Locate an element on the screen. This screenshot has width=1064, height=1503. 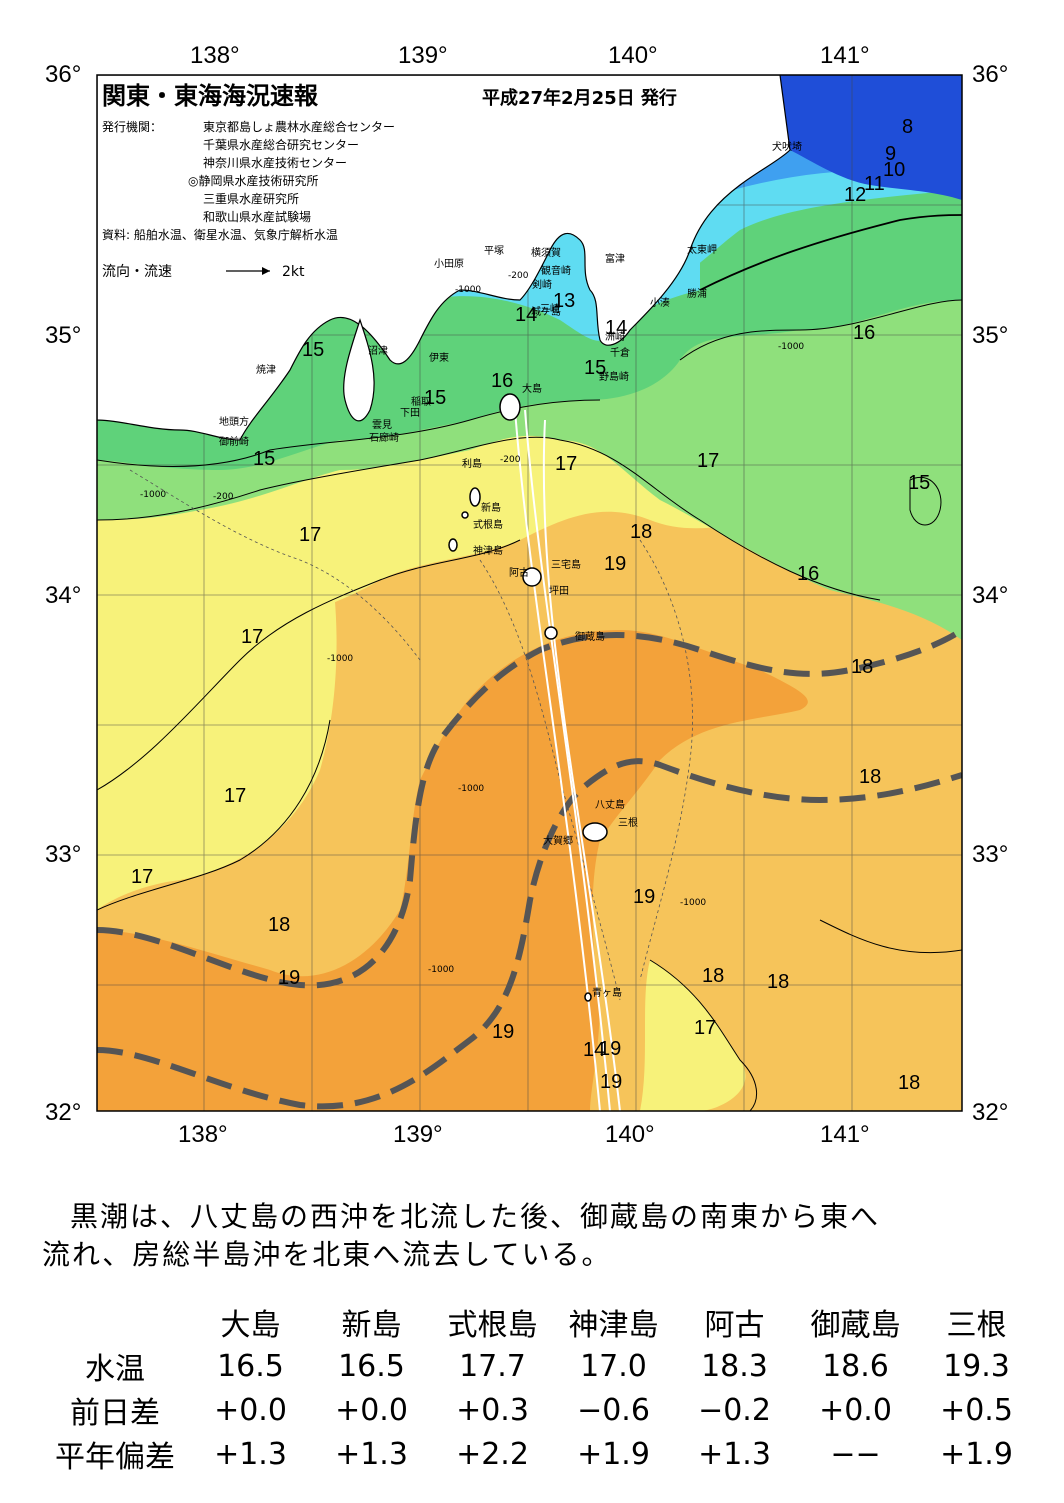
isotherm-label: 10 is located at coordinates (894, 170).